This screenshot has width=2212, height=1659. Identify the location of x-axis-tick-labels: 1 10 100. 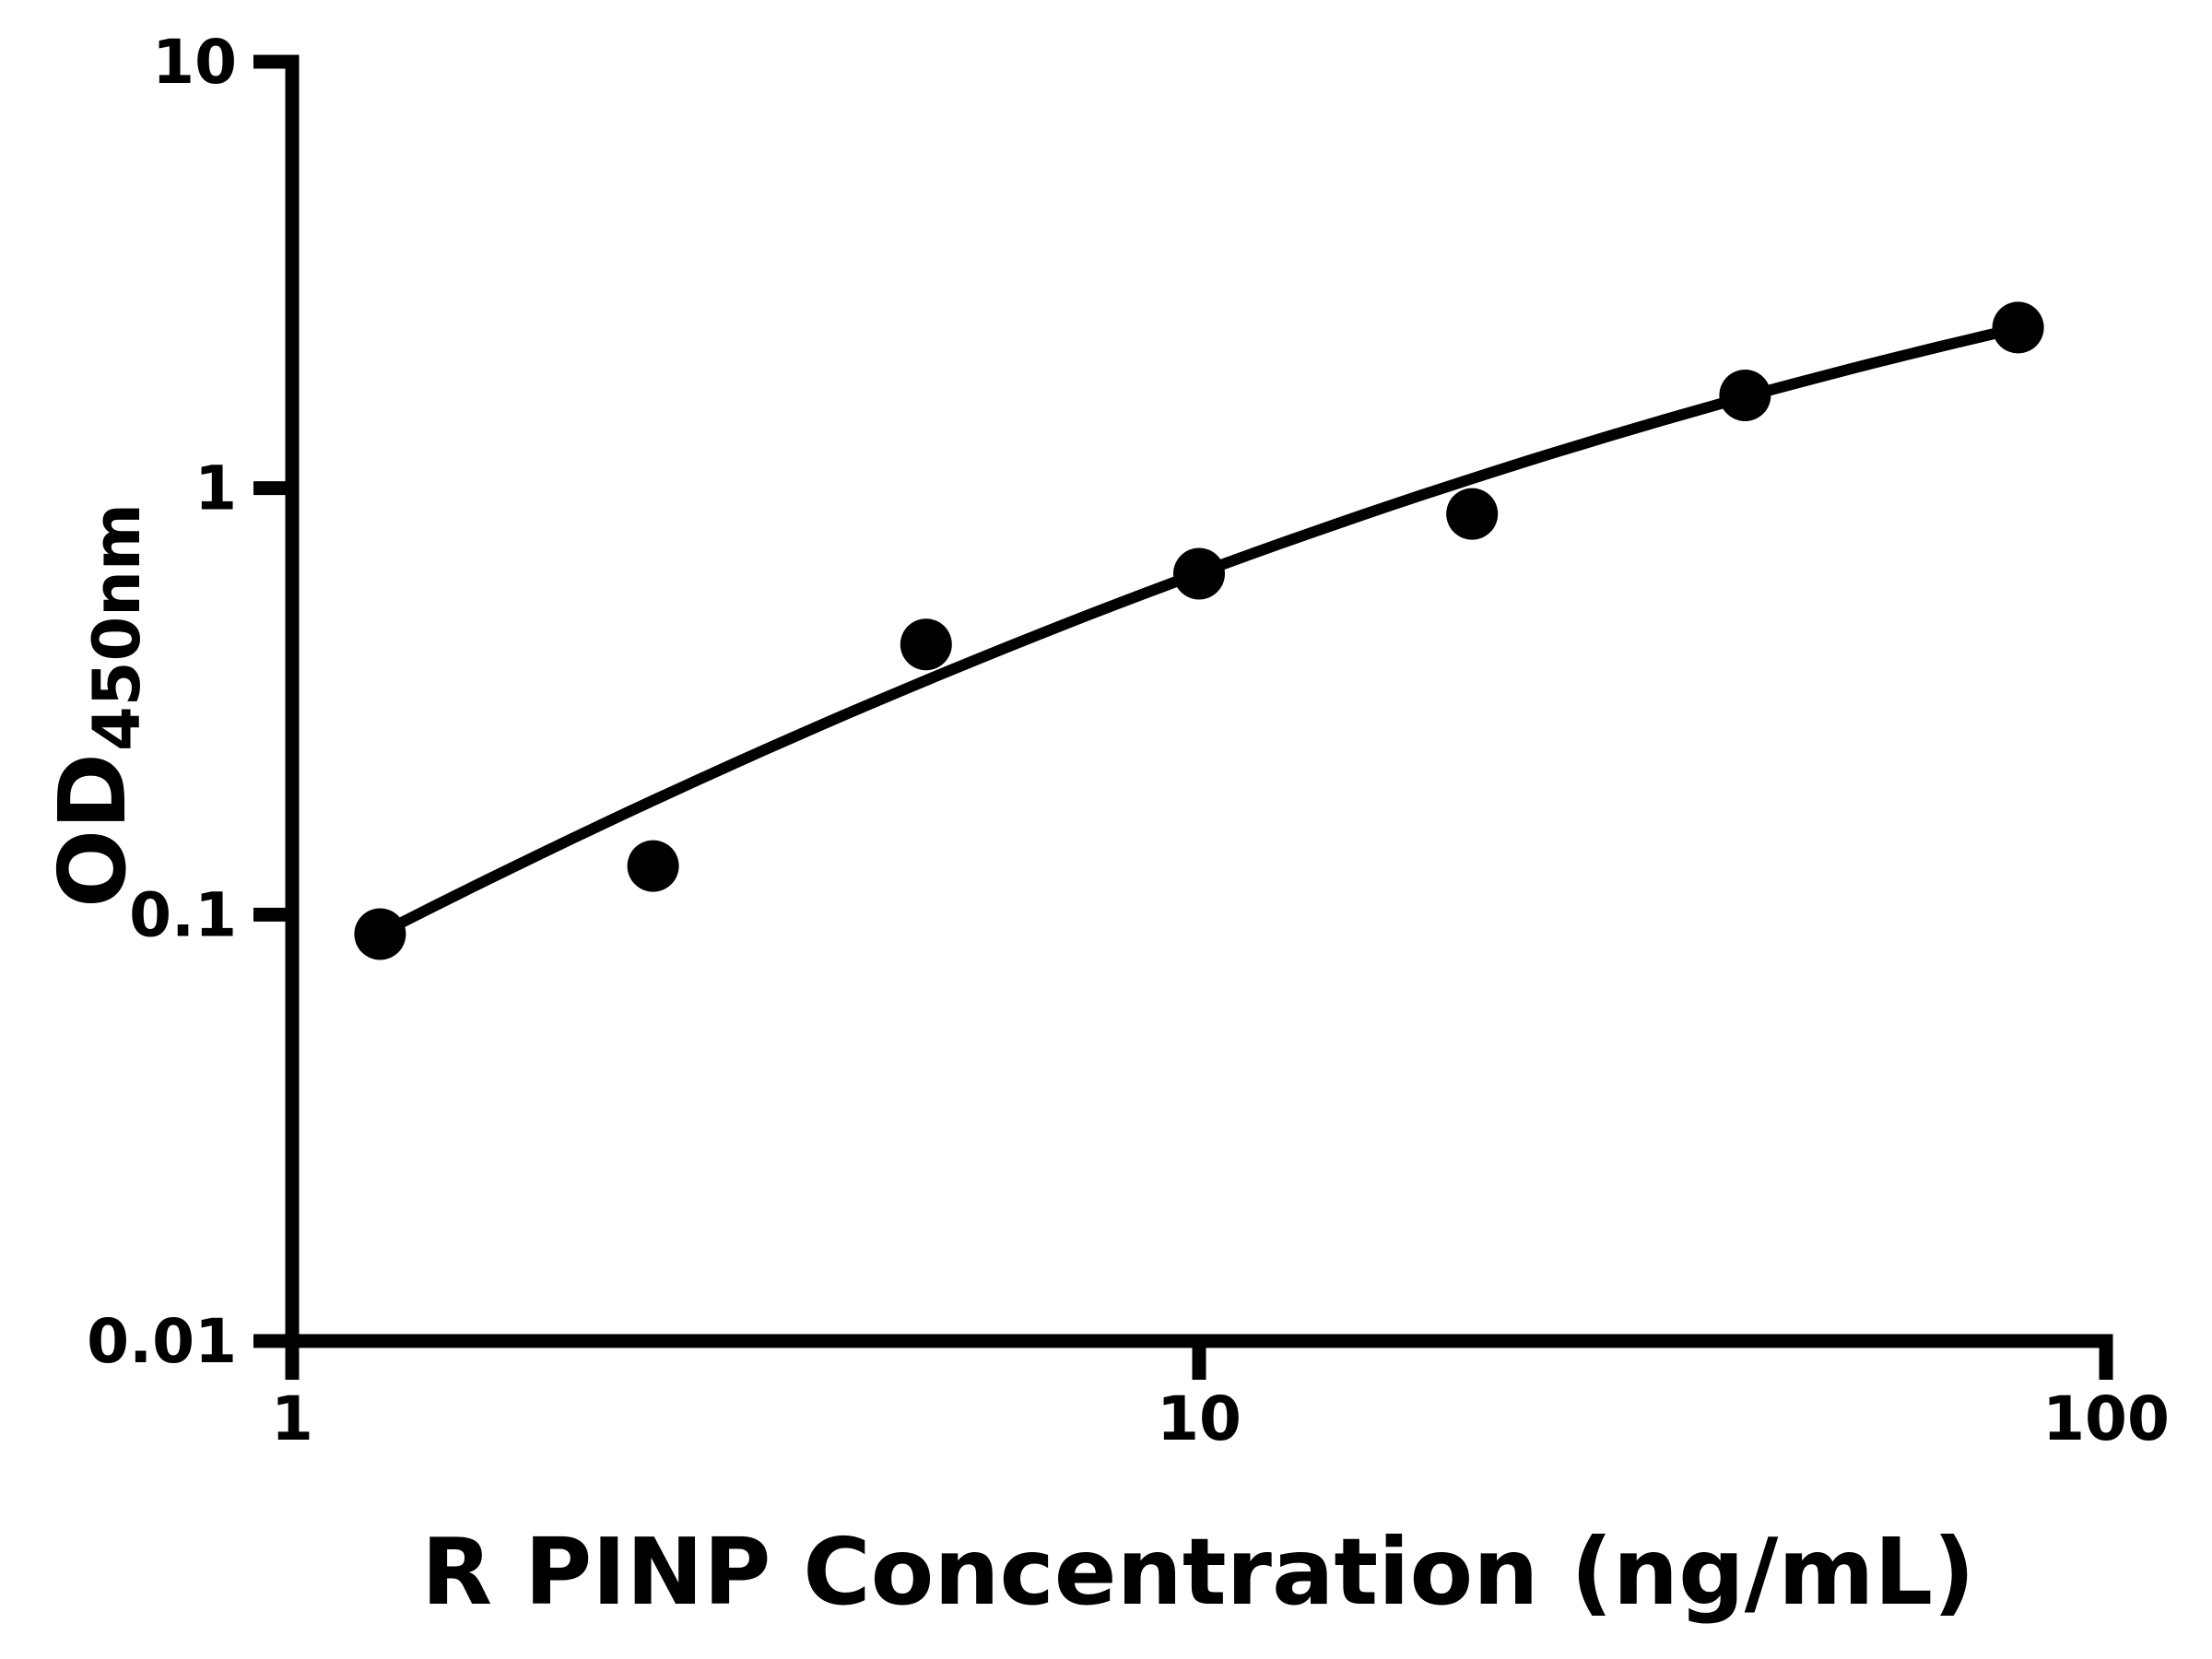
(1220, 1418).